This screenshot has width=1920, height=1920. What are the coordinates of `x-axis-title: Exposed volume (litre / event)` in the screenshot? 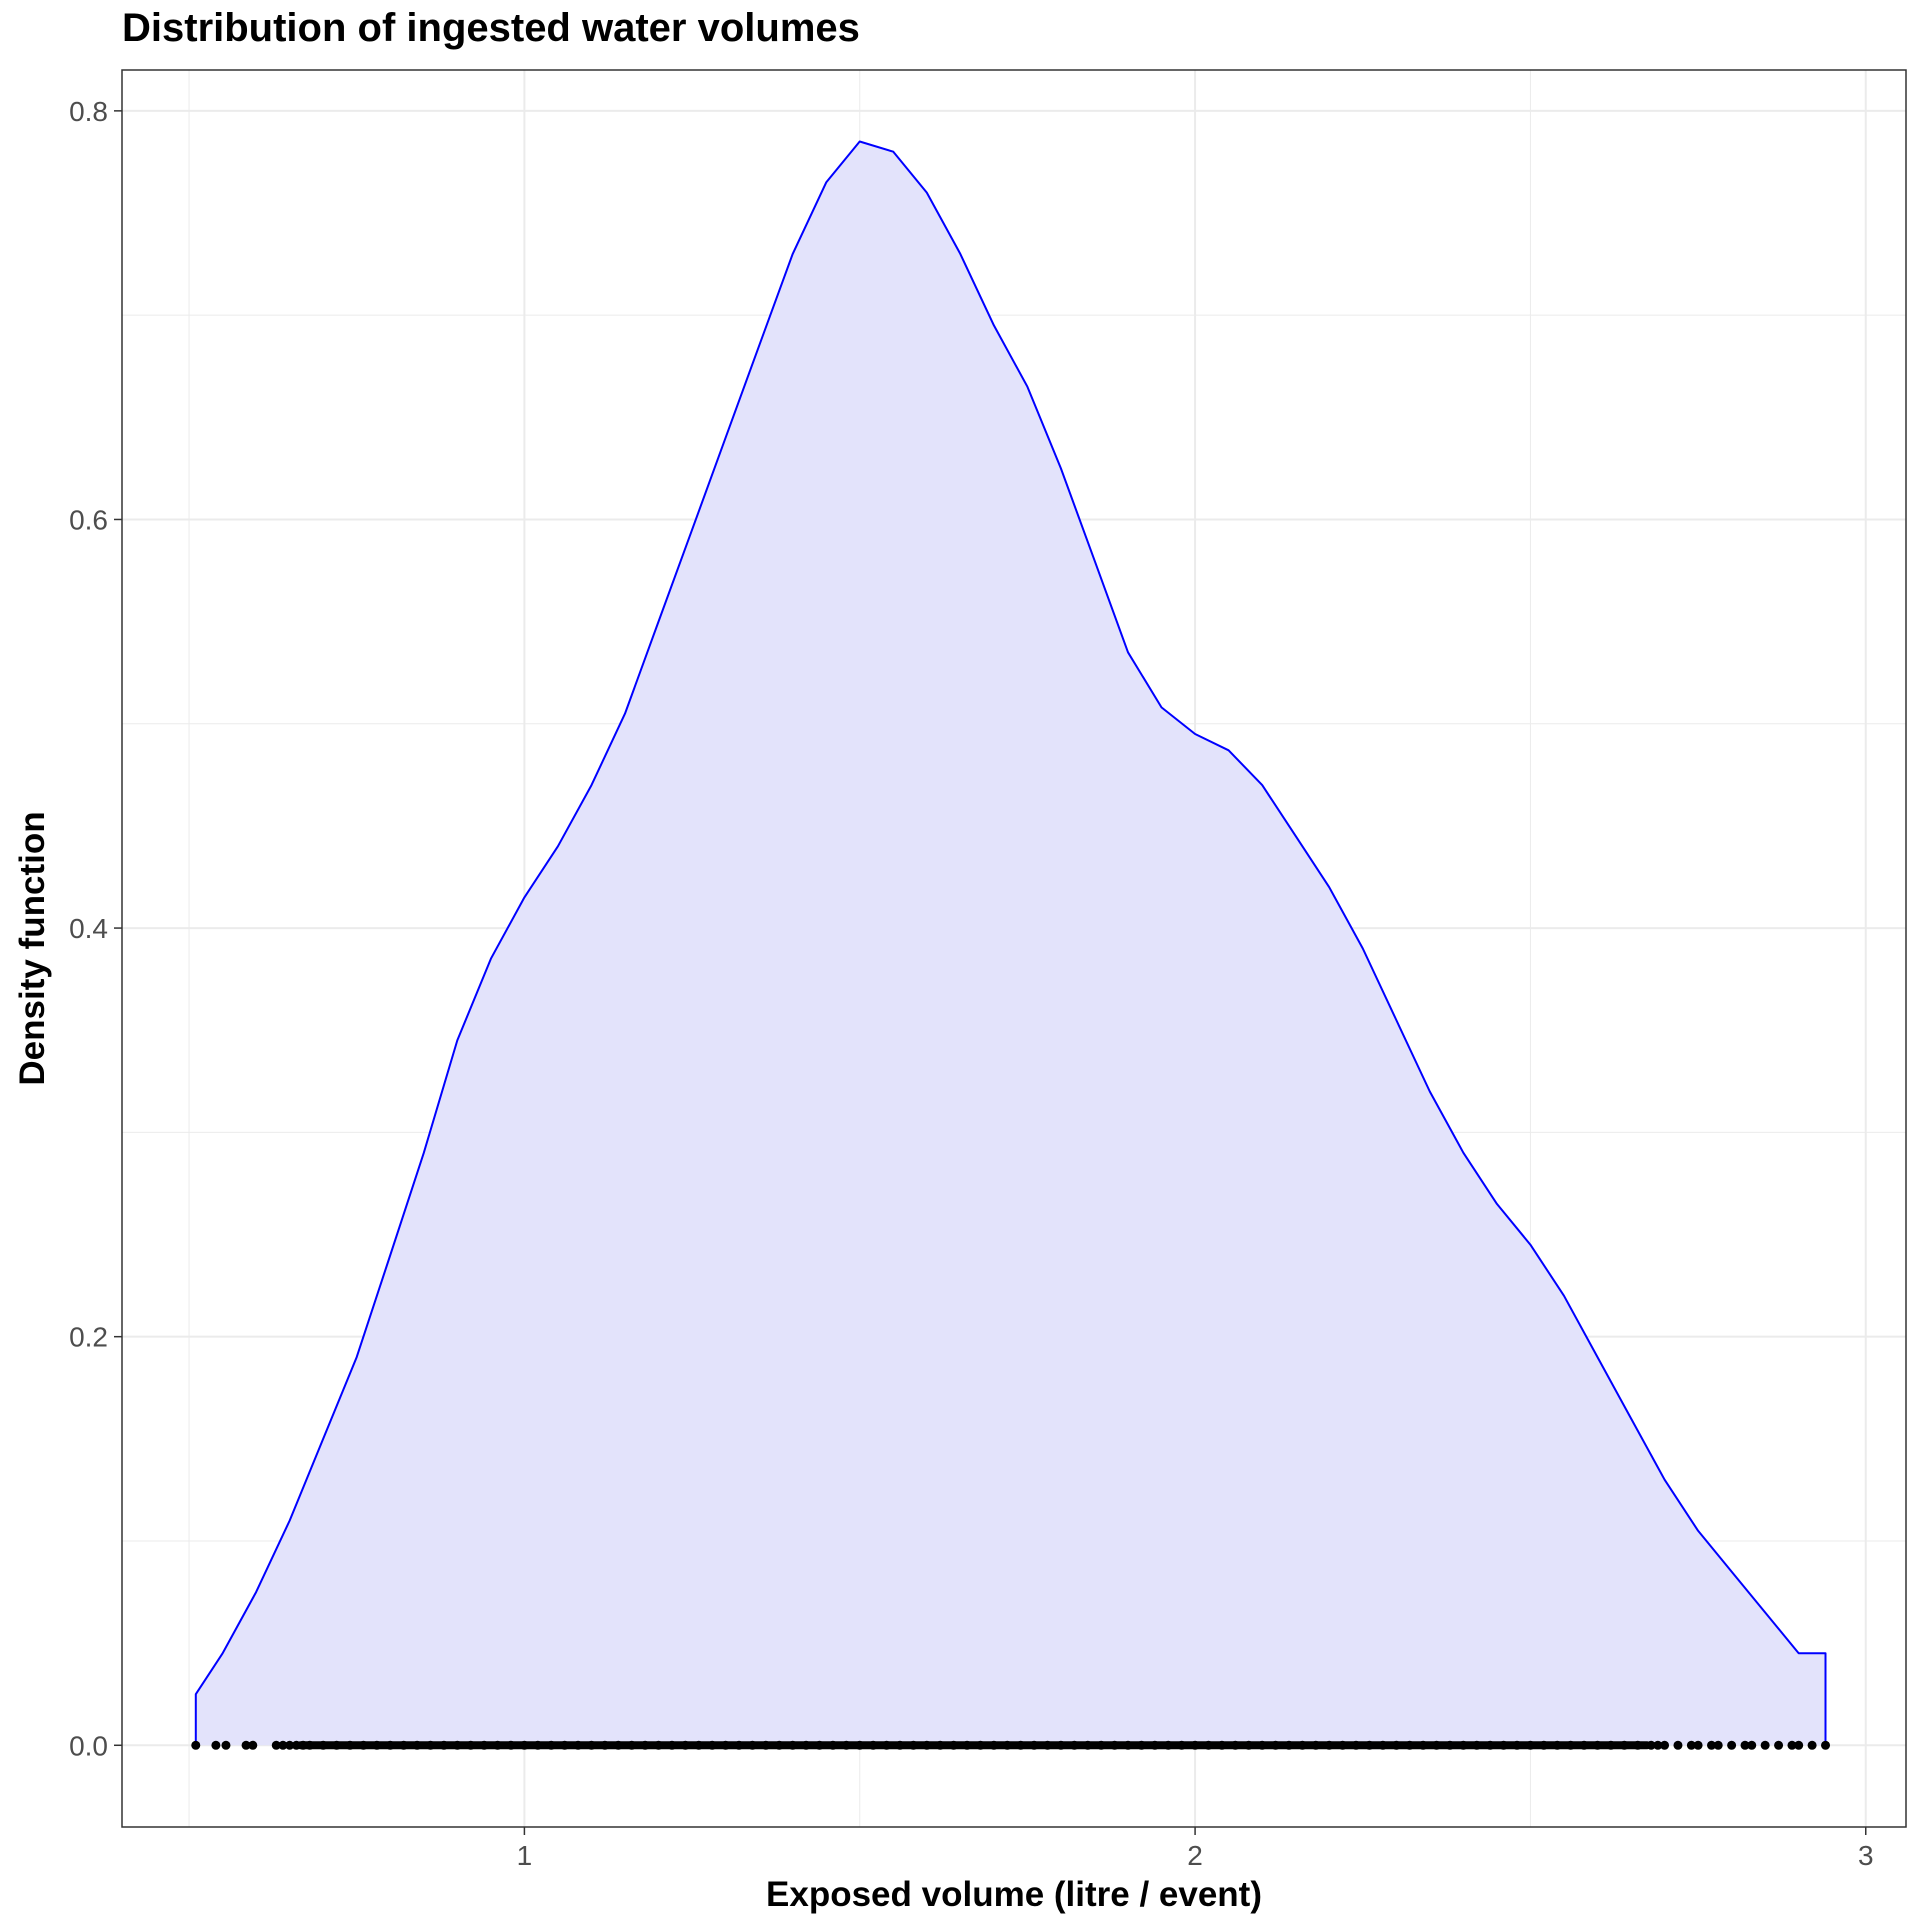 It's located at (1014, 1894).